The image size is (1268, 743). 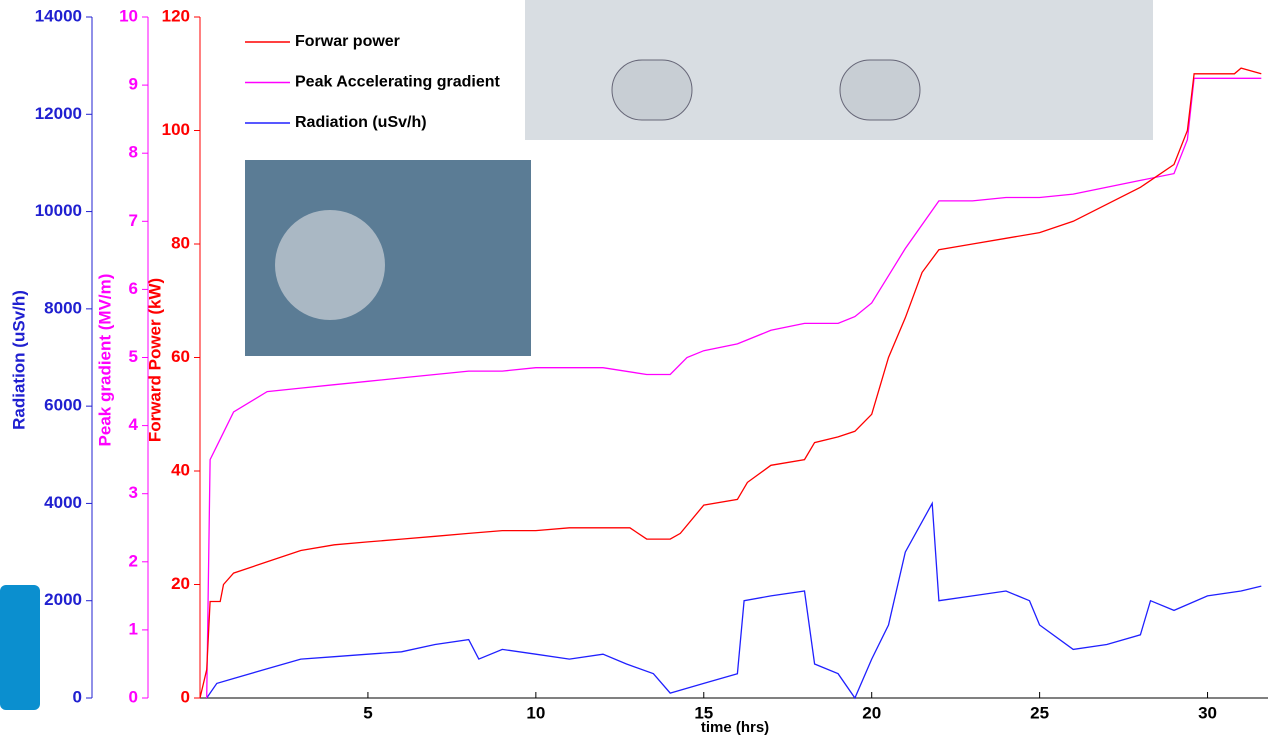 I want to click on x-axis-title: time (hrs), so click(x=735, y=727).